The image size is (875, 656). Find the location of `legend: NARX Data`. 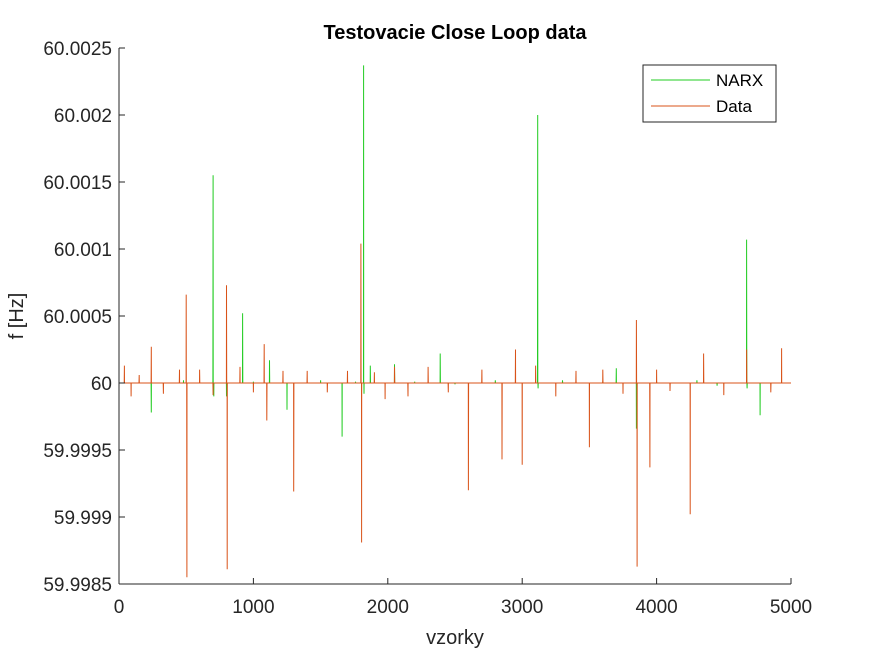

legend: NARX Data is located at coordinates (709, 93).